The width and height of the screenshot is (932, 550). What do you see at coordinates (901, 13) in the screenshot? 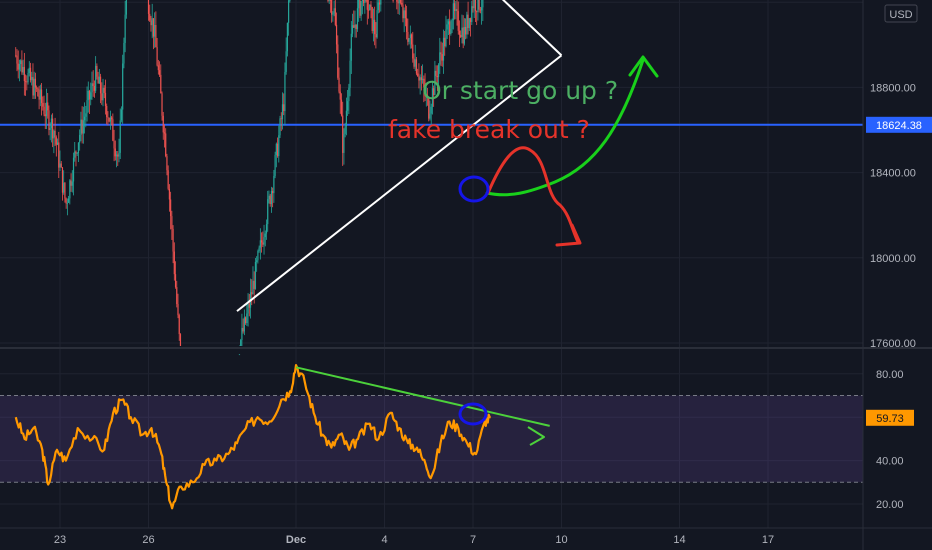
I see `currency-badge` at bounding box center [901, 13].